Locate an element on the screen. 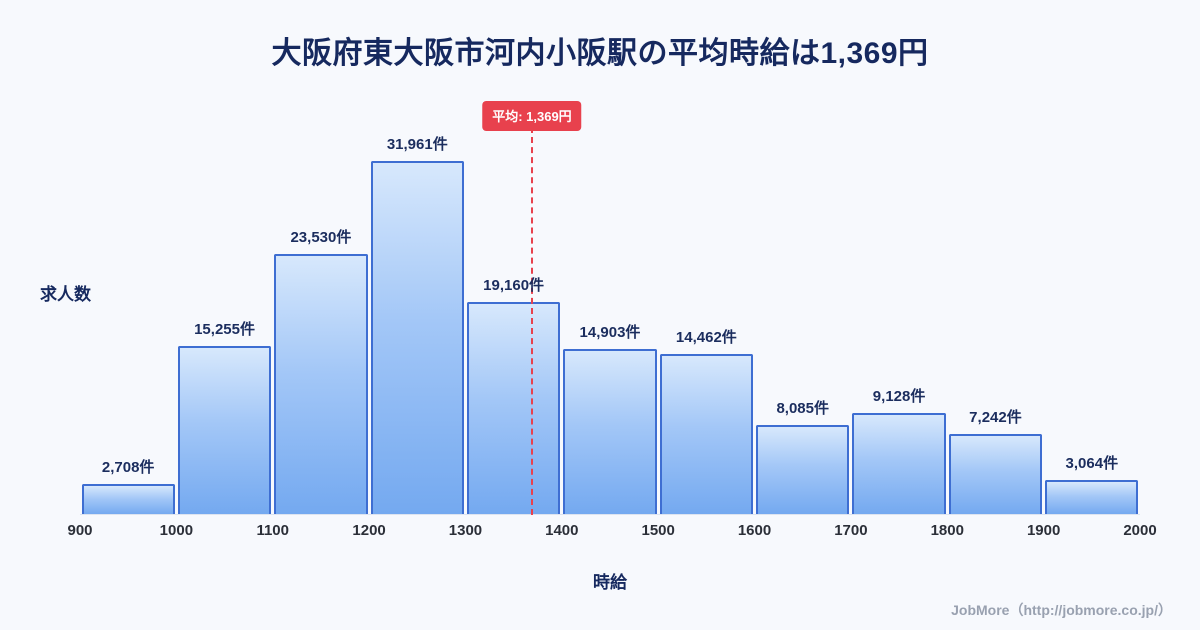 This screenshot has width=1200, height=630. bar-value-label: 23,530件 is located at coordinates (321, 238).